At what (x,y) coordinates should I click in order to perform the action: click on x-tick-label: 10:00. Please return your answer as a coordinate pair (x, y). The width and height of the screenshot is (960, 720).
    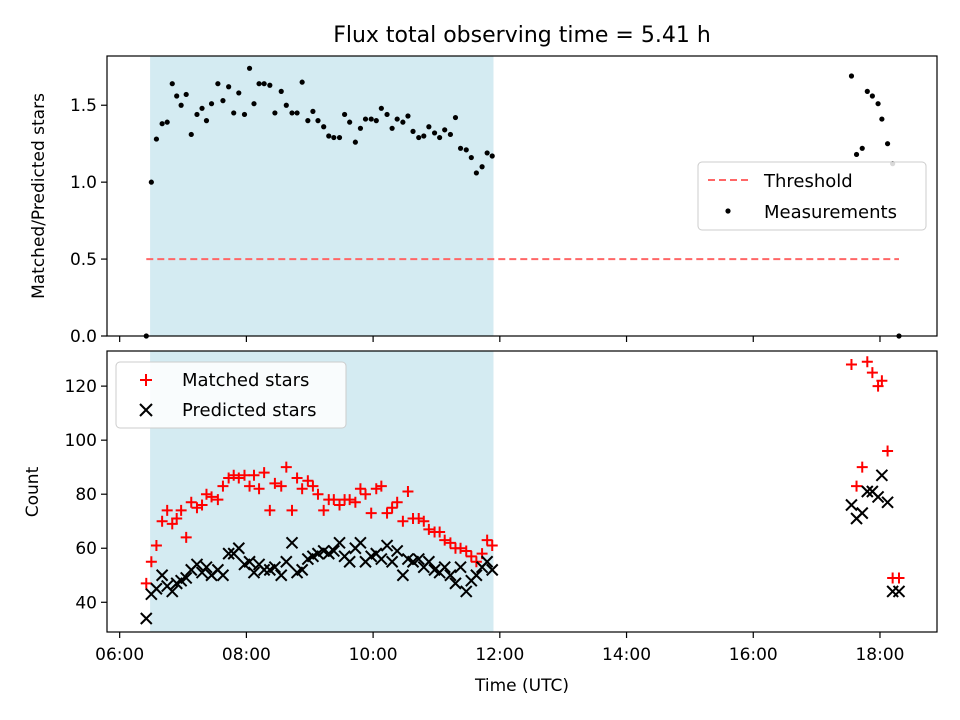
    Looking at the image, I should click on (373, 655).